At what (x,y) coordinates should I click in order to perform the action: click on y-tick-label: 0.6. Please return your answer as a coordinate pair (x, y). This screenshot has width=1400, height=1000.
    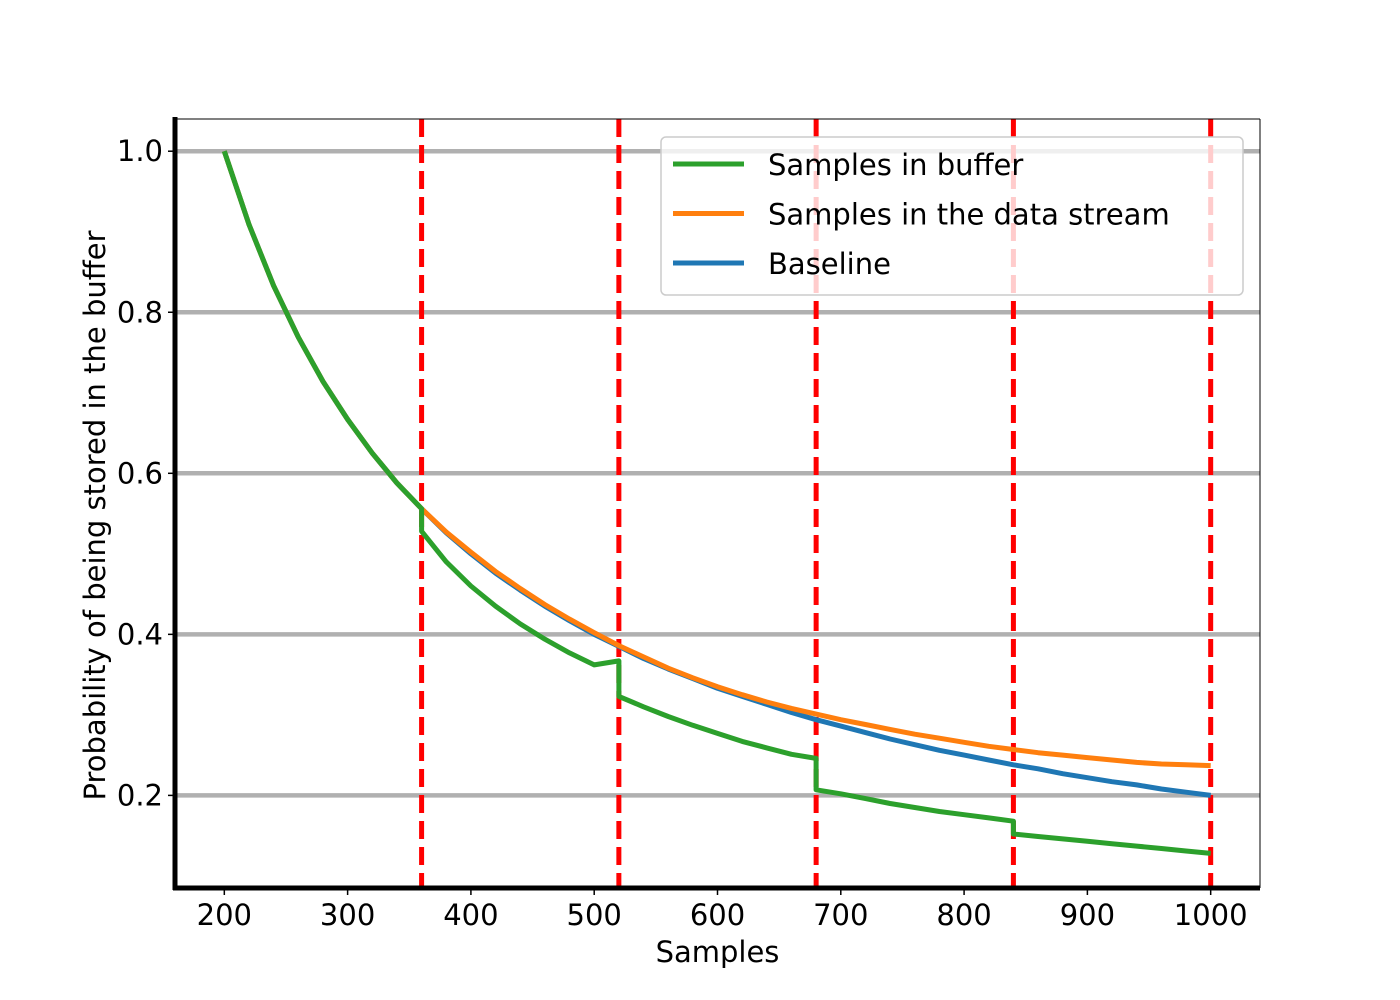
    Looking at the image, I should click on (140, 473).